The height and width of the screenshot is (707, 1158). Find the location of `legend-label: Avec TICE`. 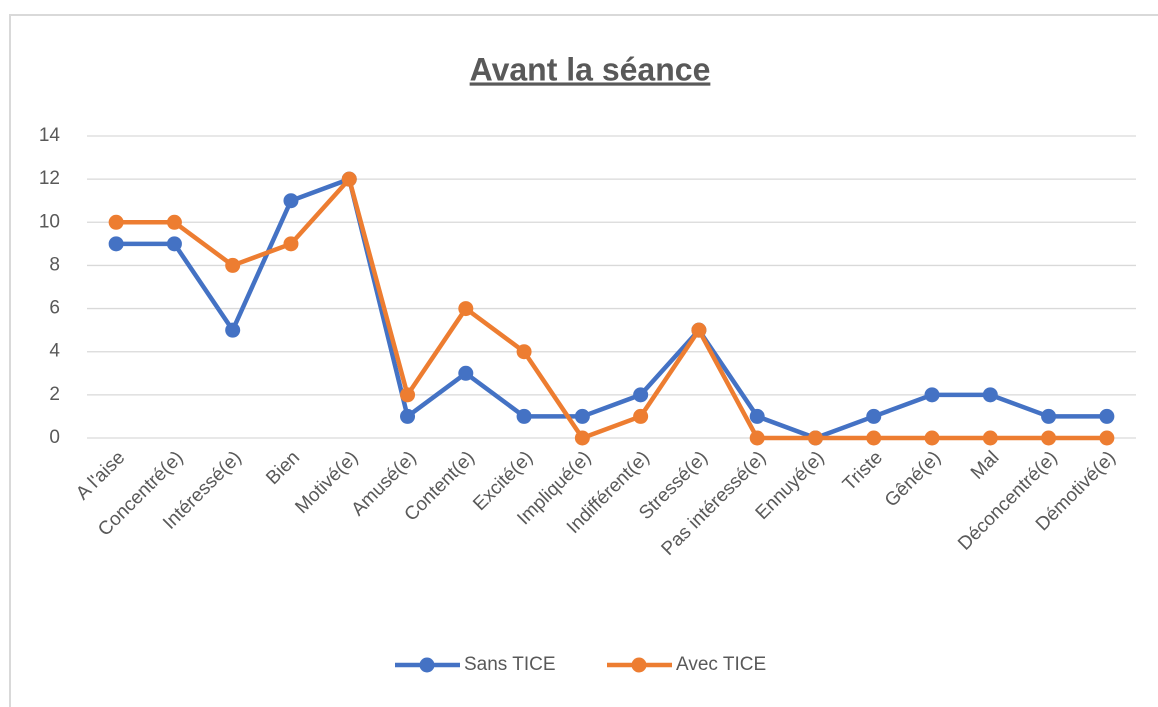

legend-label: Avec TICE is located at coordinates (721, 664).